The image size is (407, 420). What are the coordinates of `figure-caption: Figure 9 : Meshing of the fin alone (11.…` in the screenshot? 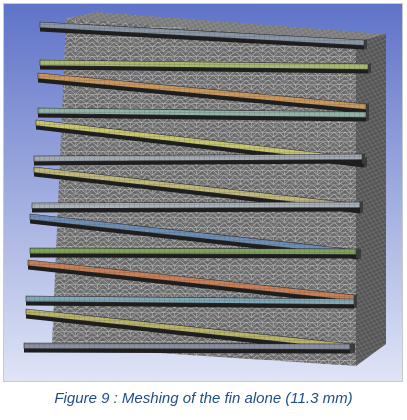 It's located at (203, 398).